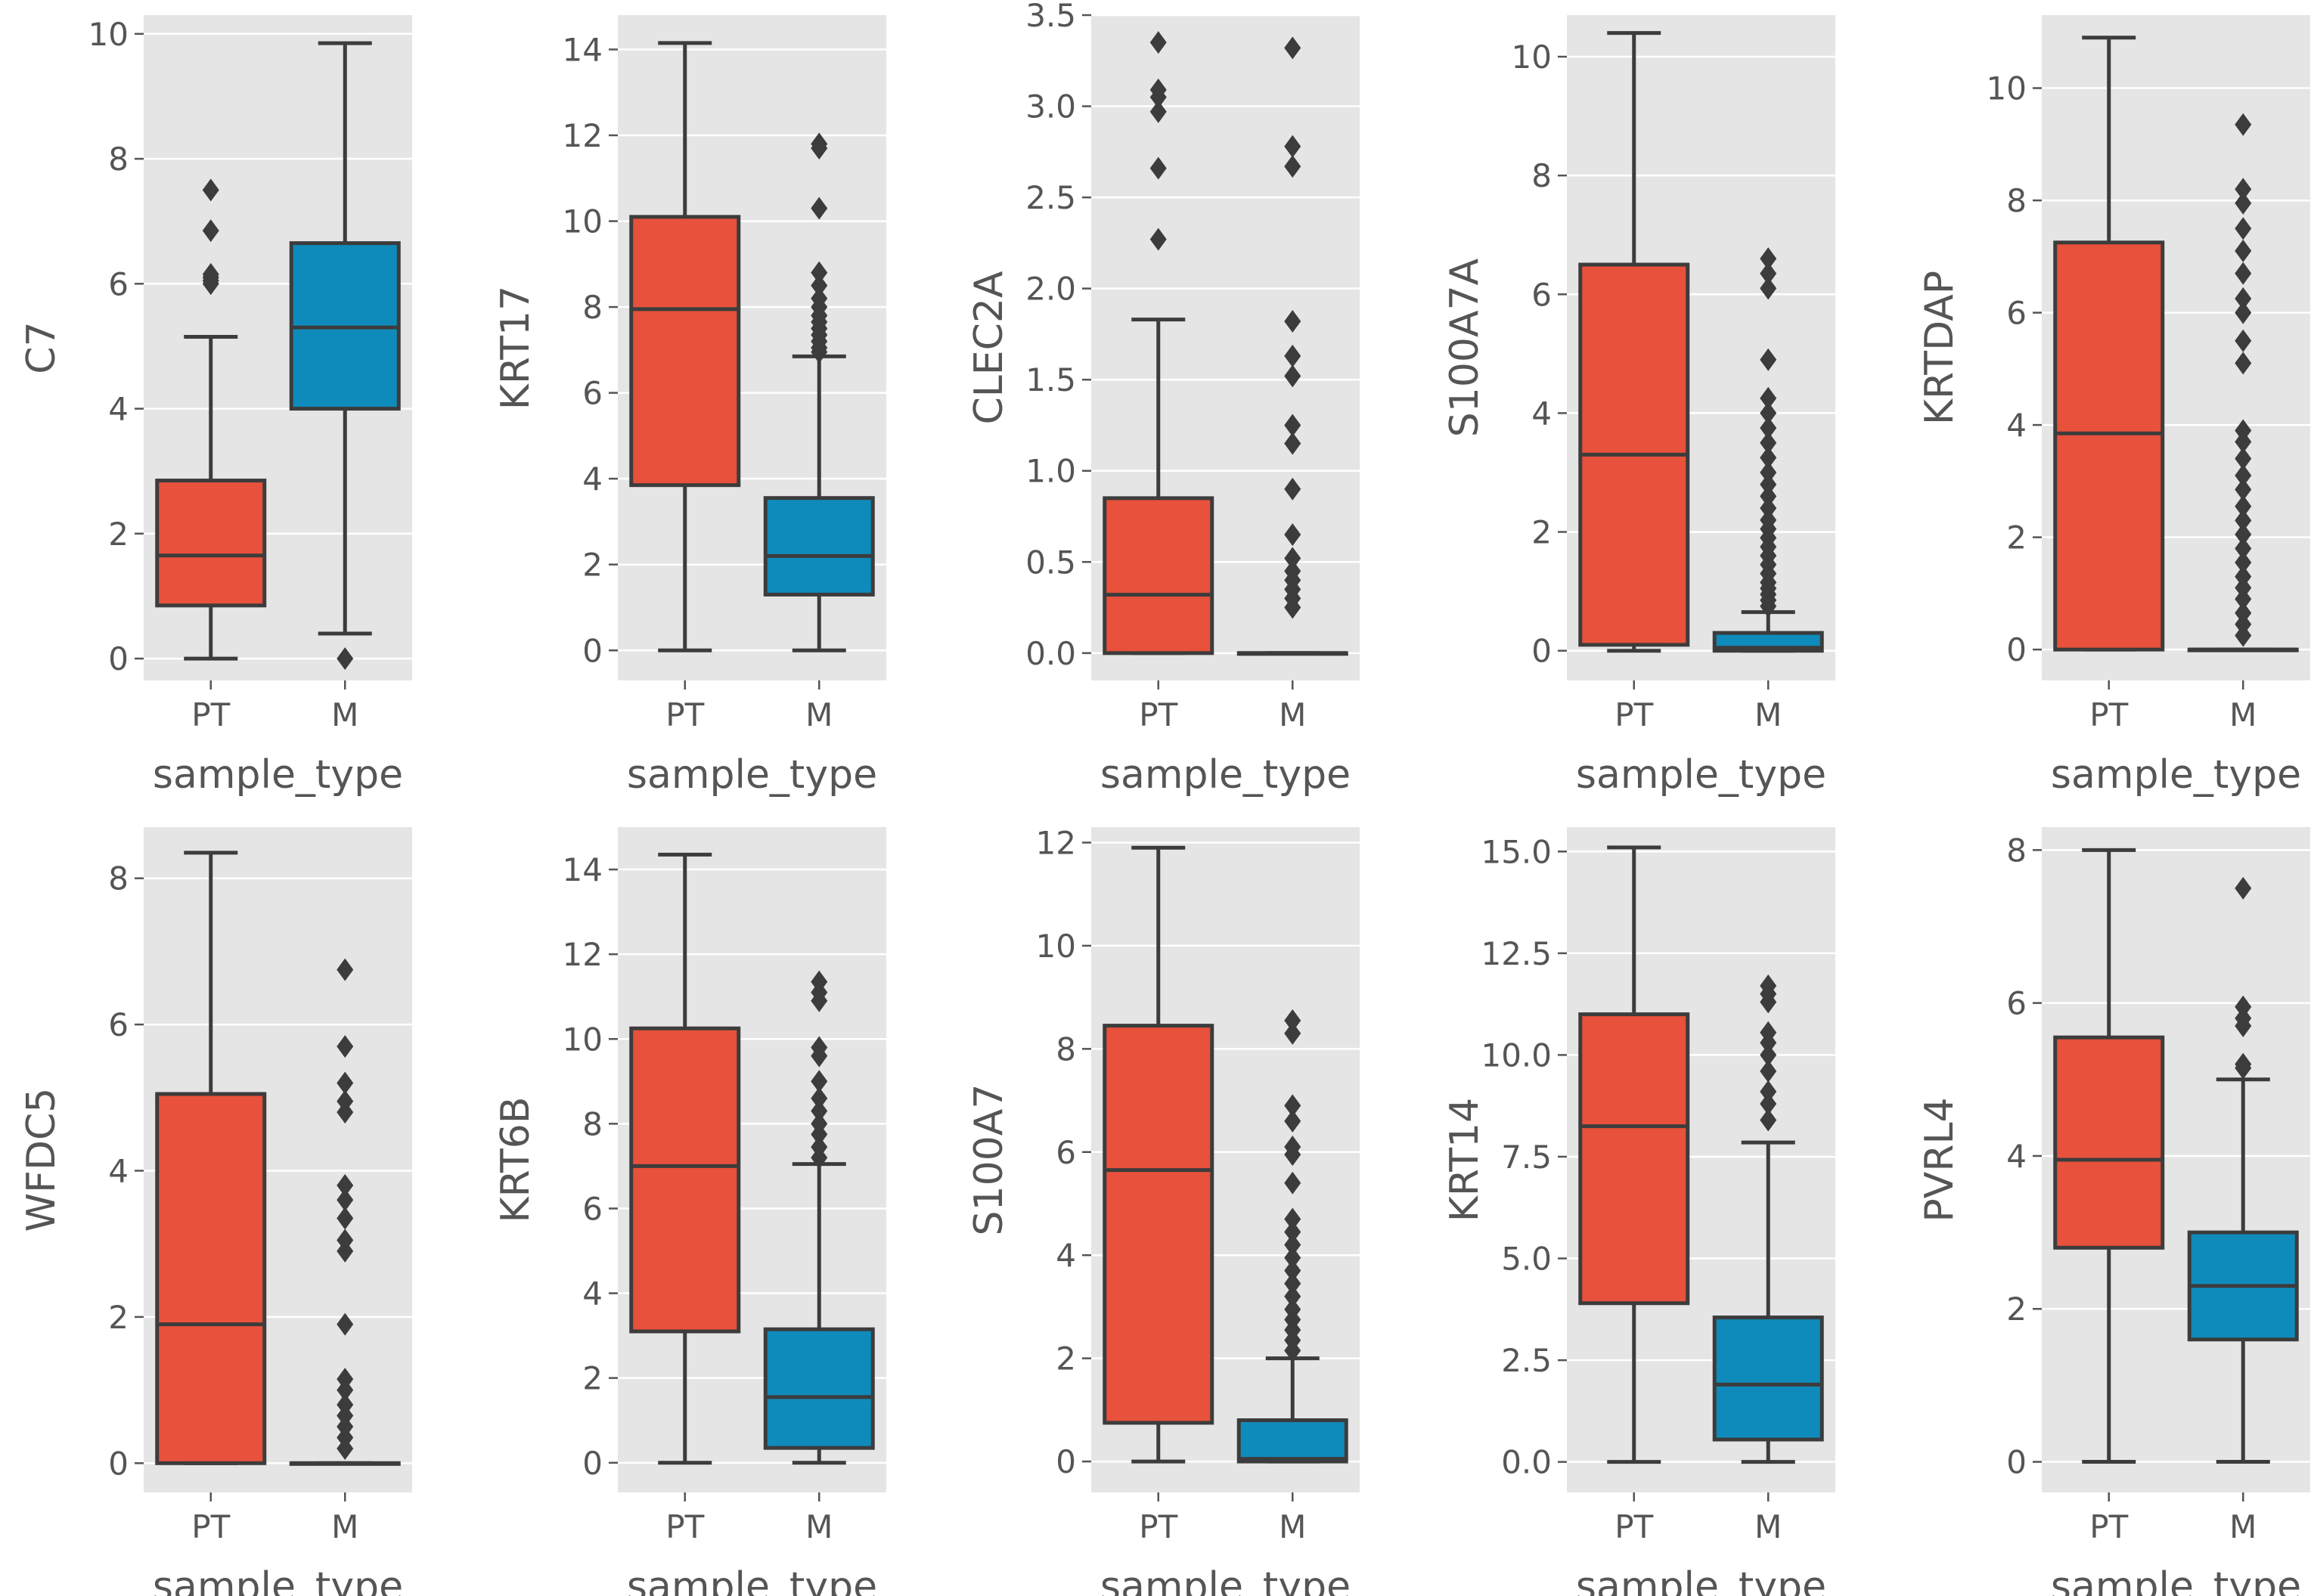 The width and height of the screenshot is (2314, 1596). Describe the element at coordinates (1050, 653) in the screenshot. I see `y-tick-label: 0.0` at that location.